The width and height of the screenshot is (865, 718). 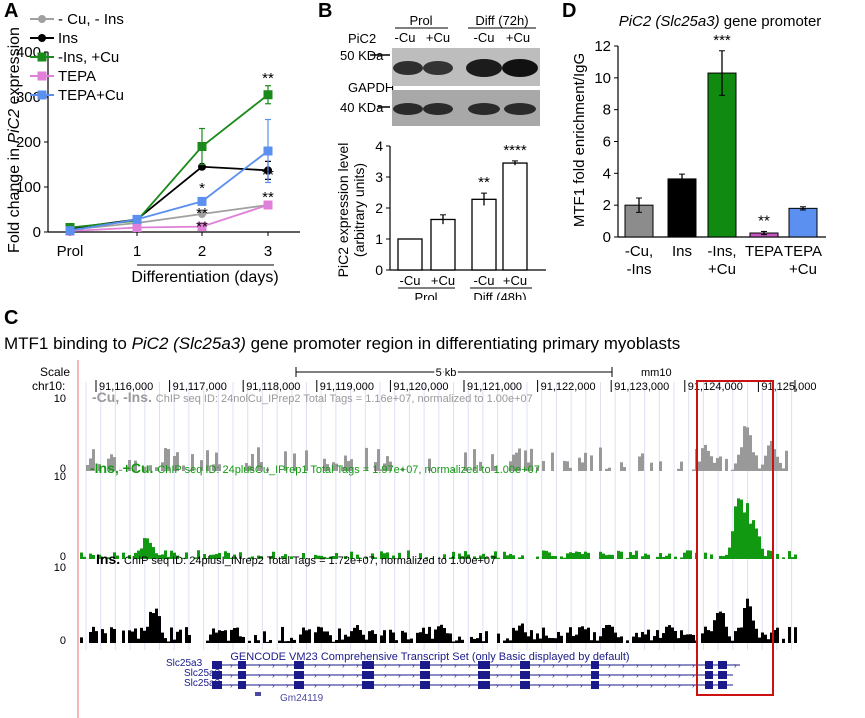 What do you see at coordinates (70, 251) in the screenshot?
I see `x-tick-label: Prol` at bounding box center [70, 251].